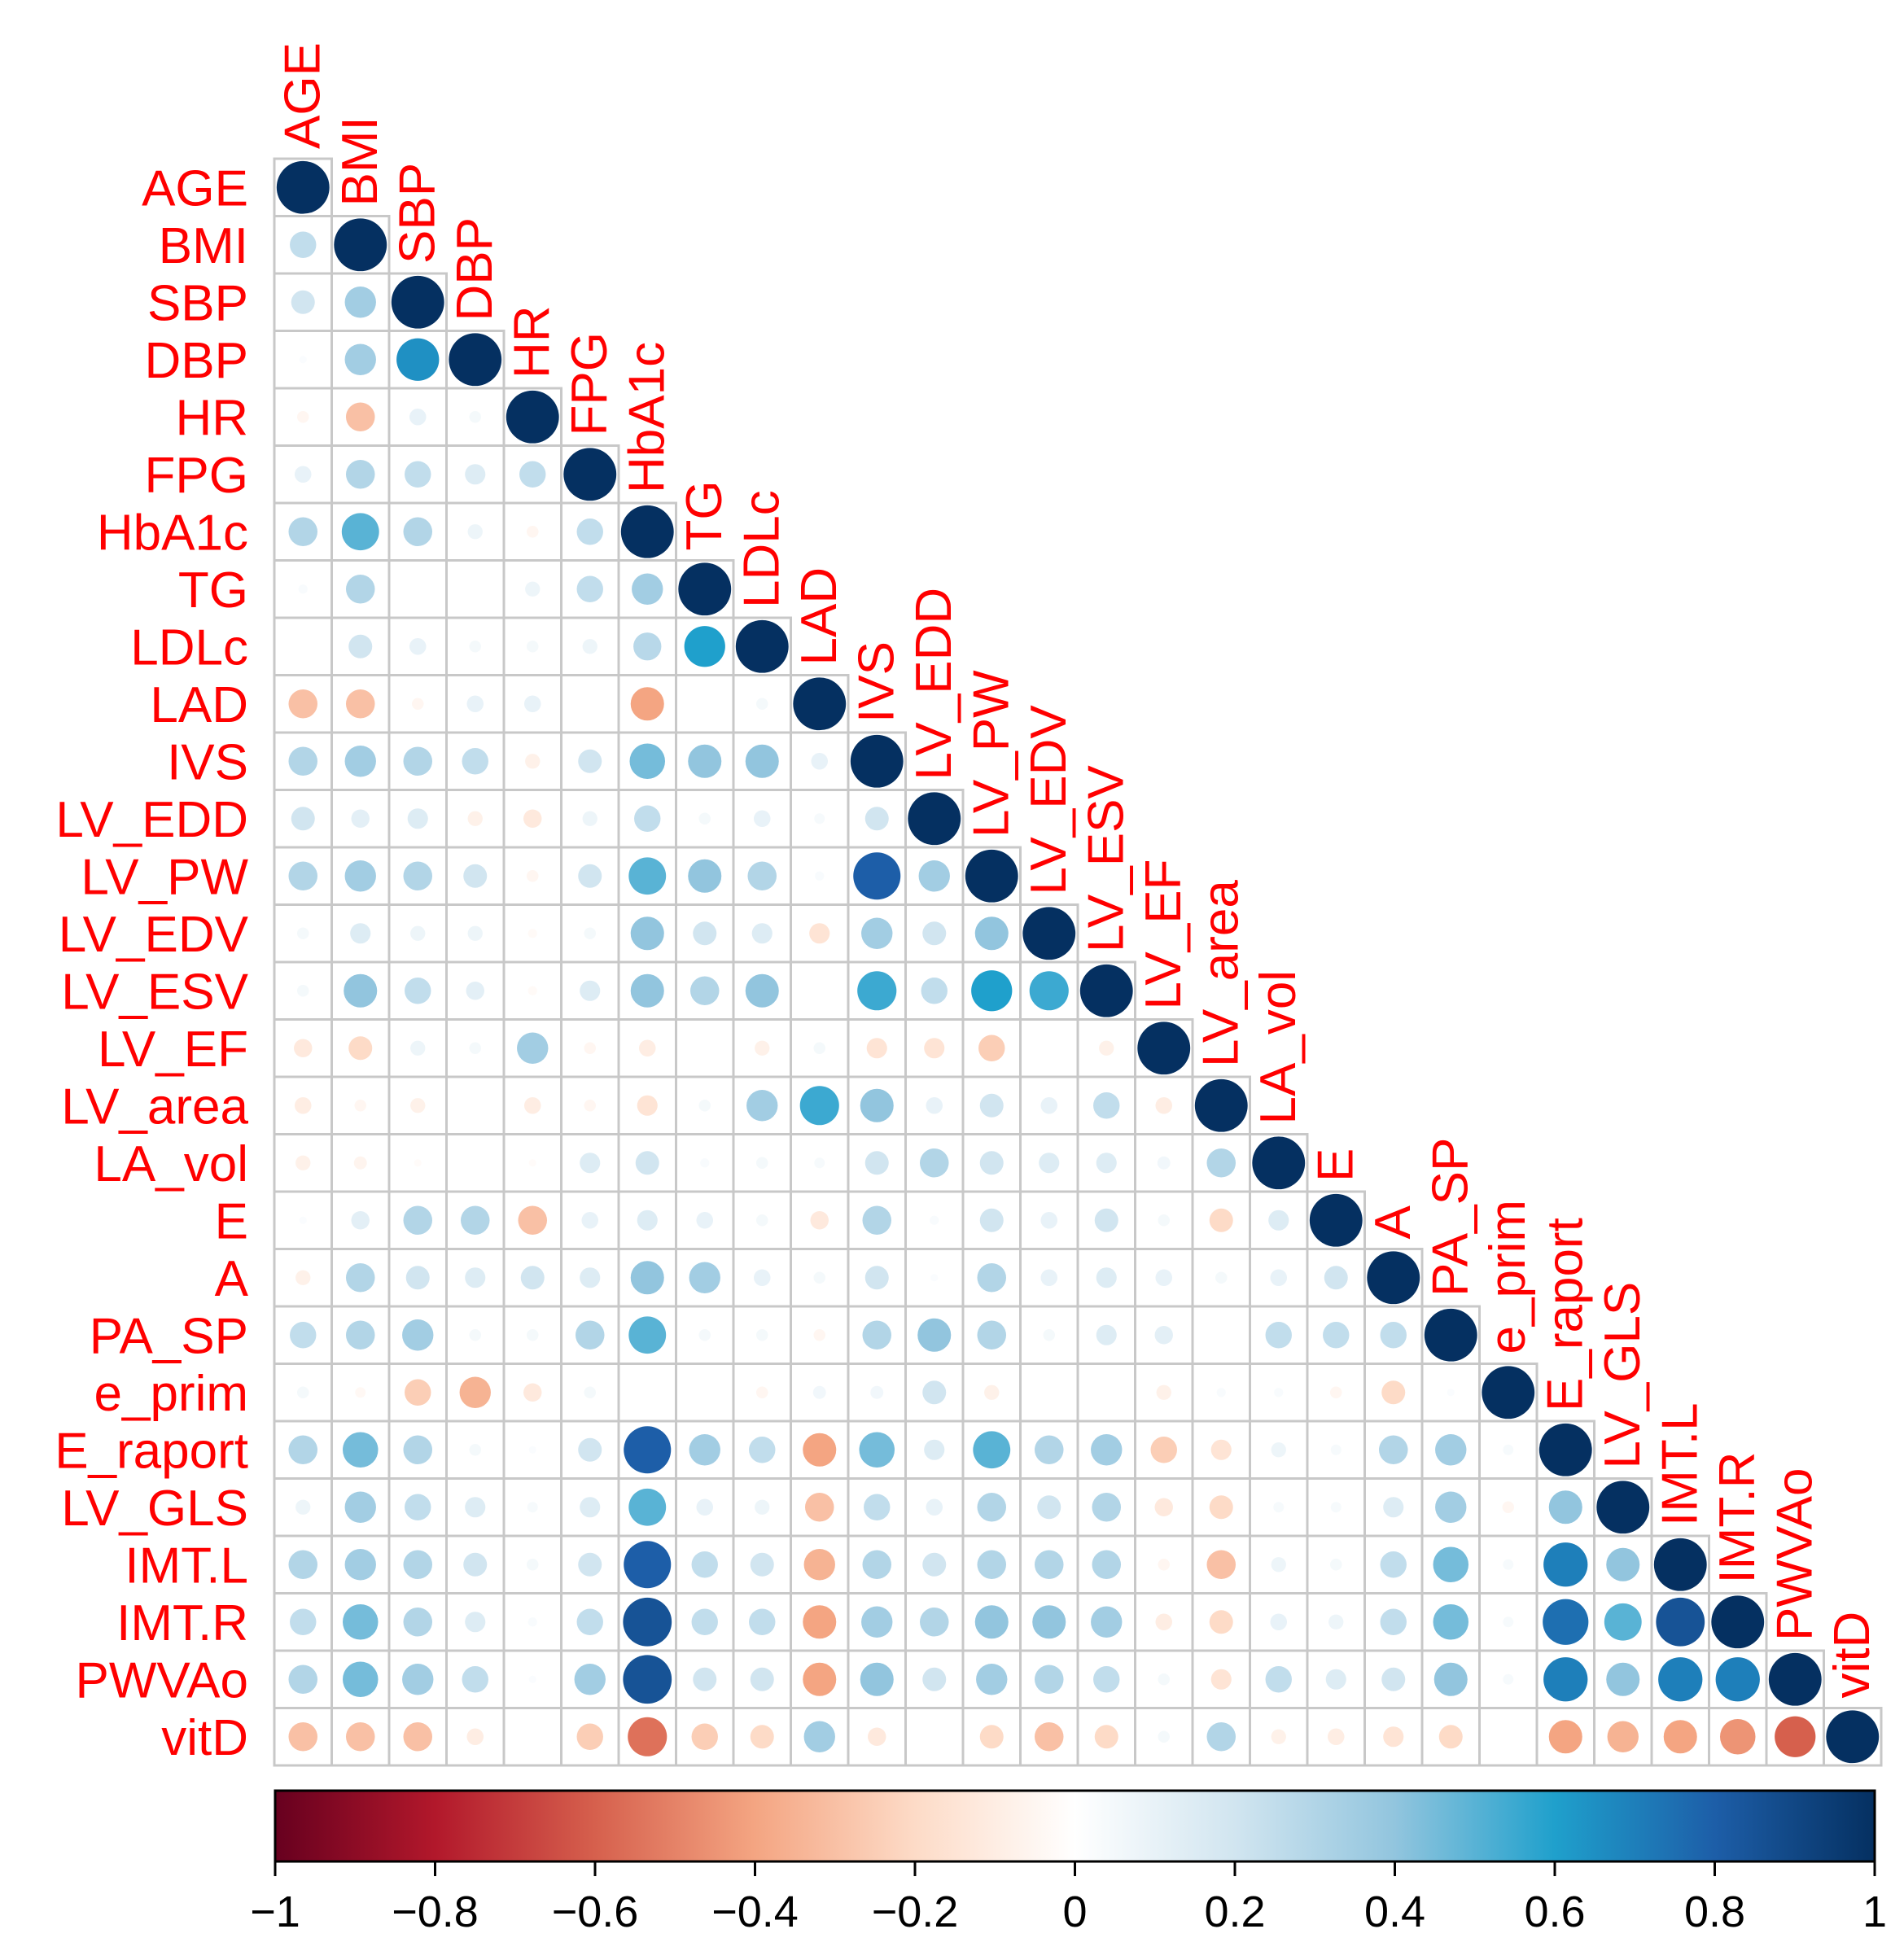 The height and width of the screenshot is (1951, 1904). What do you see at coordinates (532, 341) in the screenshot?
I see `column-label: HR` at bounding box center [532, 341].